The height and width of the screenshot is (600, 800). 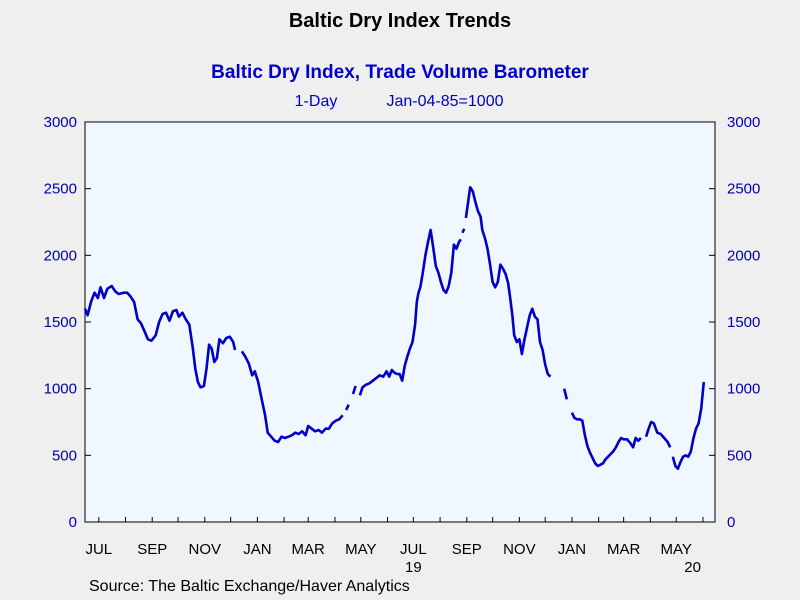 I want to click on y-tick-label-right: 3000, so click(x=743, y=122).